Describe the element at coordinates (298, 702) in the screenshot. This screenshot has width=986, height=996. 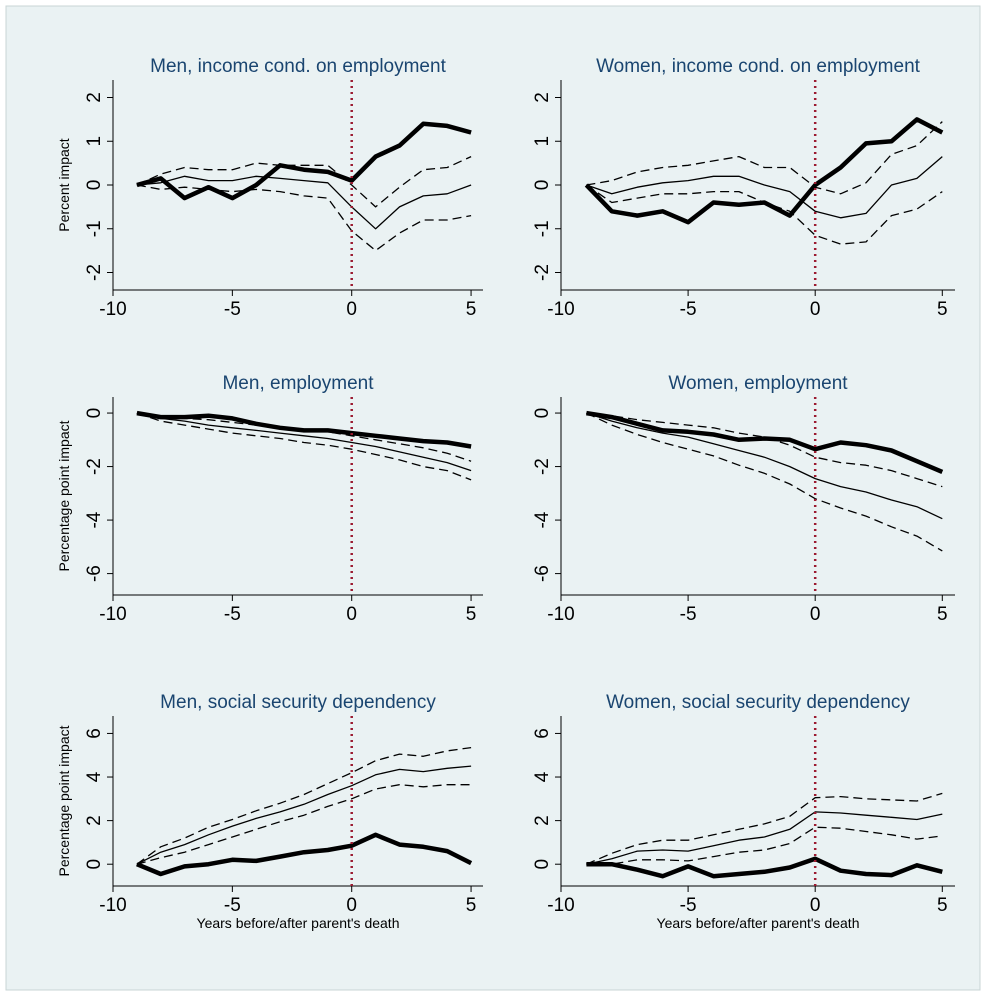
I see `panel-title: Men, social security dependency` at that location.